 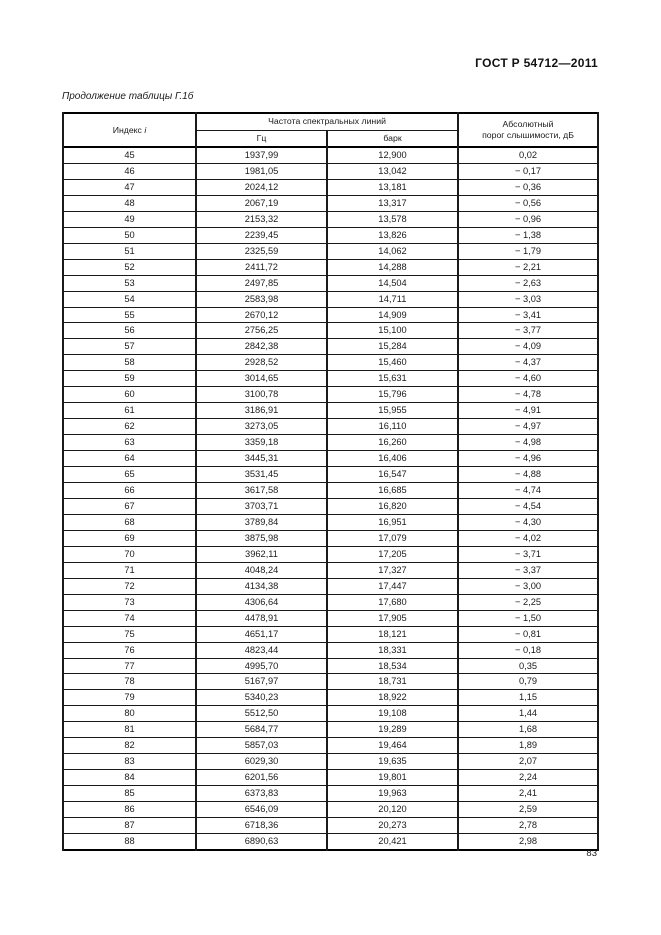 What do you see at coordinates (129, 475) in the screenshot?
I see `index-cell: 65` at bounding box center [129, 475].